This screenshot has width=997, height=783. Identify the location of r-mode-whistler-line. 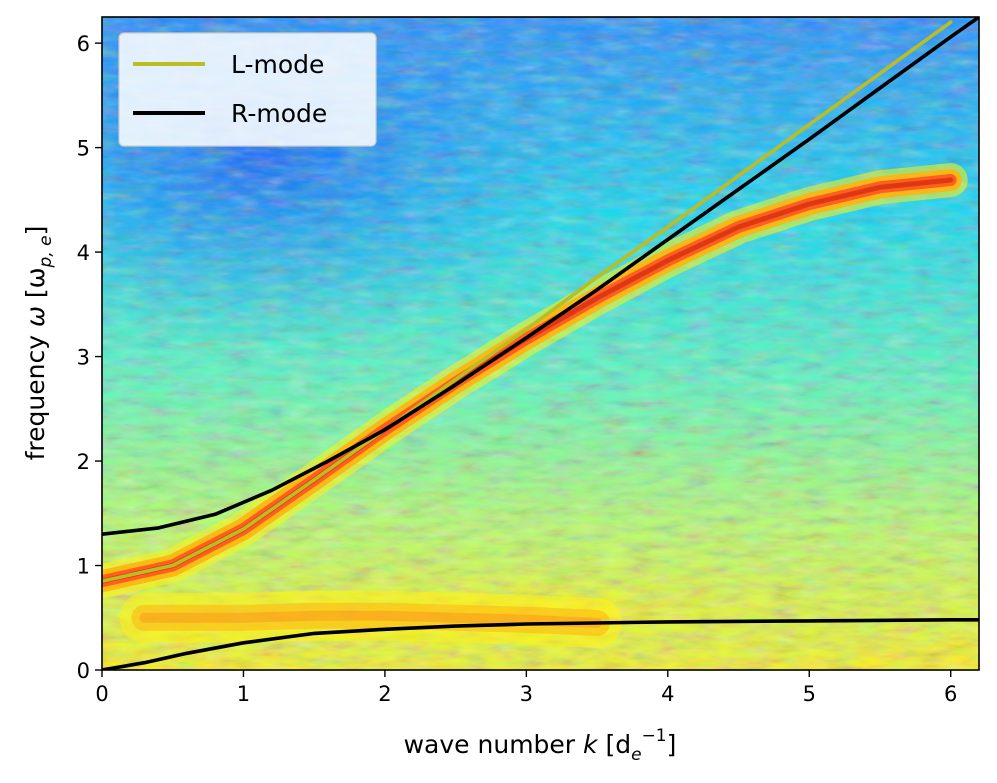
(540, 644).